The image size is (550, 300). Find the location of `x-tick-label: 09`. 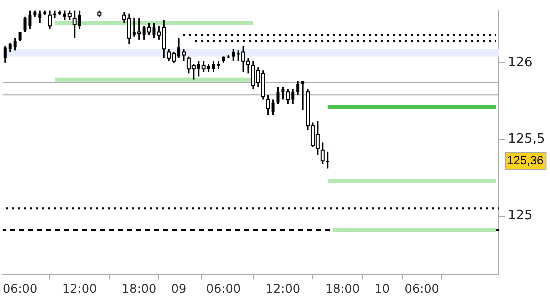

x-tick-label: 09 is located at coordinates (179, 289).